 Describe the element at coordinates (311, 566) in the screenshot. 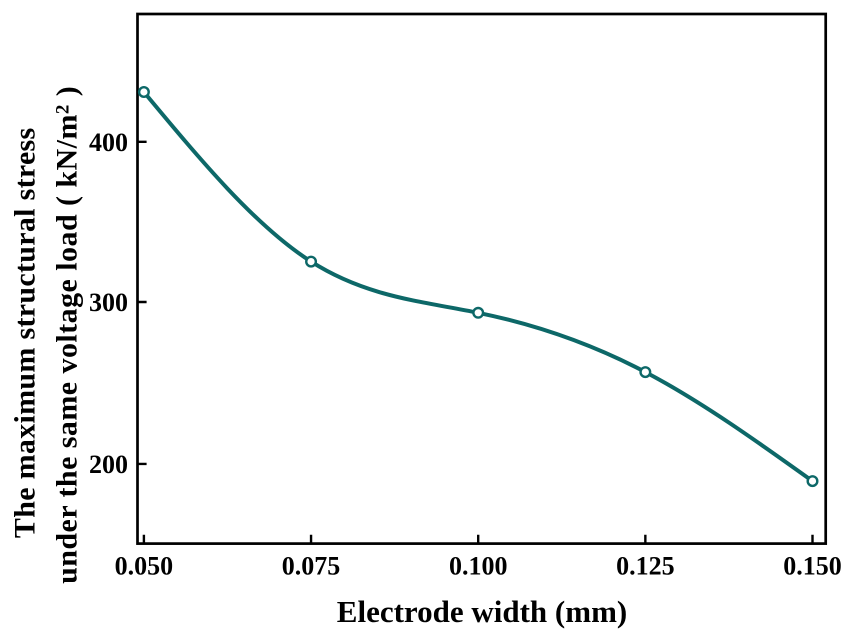

I see `svg-text: 0.075` at that location.